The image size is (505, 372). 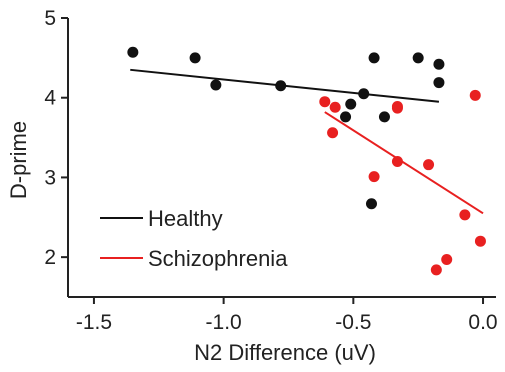 What do you see at coordinates (50, 257) in the screenshot?
I see `y-tick-label: 2` at bounding box center [50, 257].